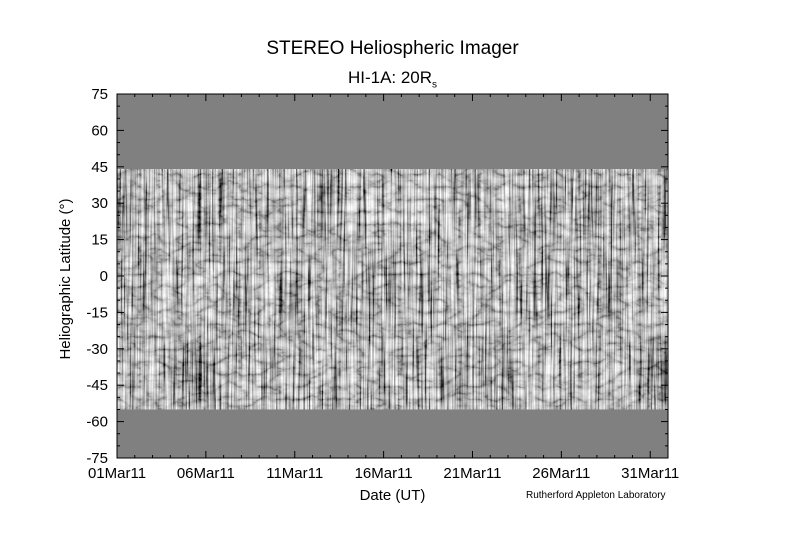 This screenshot has width=785, height=538. I want to click on x-tick-label: 26Mar11, so click(561, 473).